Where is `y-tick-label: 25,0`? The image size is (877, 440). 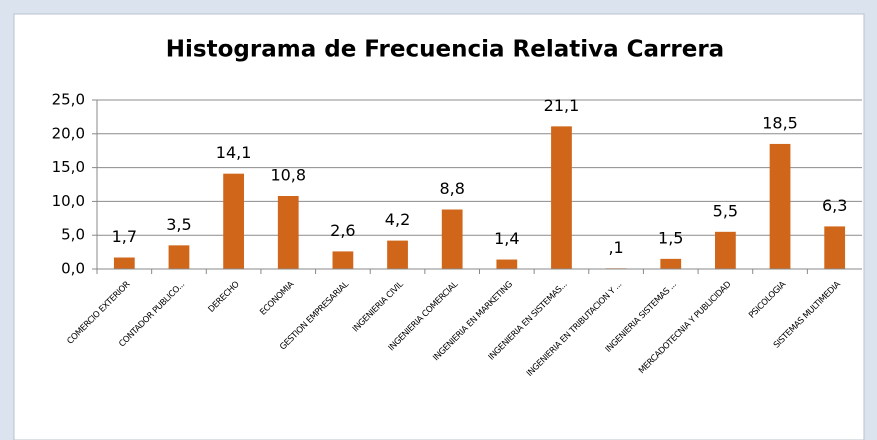 y-tick-label: 25,0 is located at coordinates (68, 100).